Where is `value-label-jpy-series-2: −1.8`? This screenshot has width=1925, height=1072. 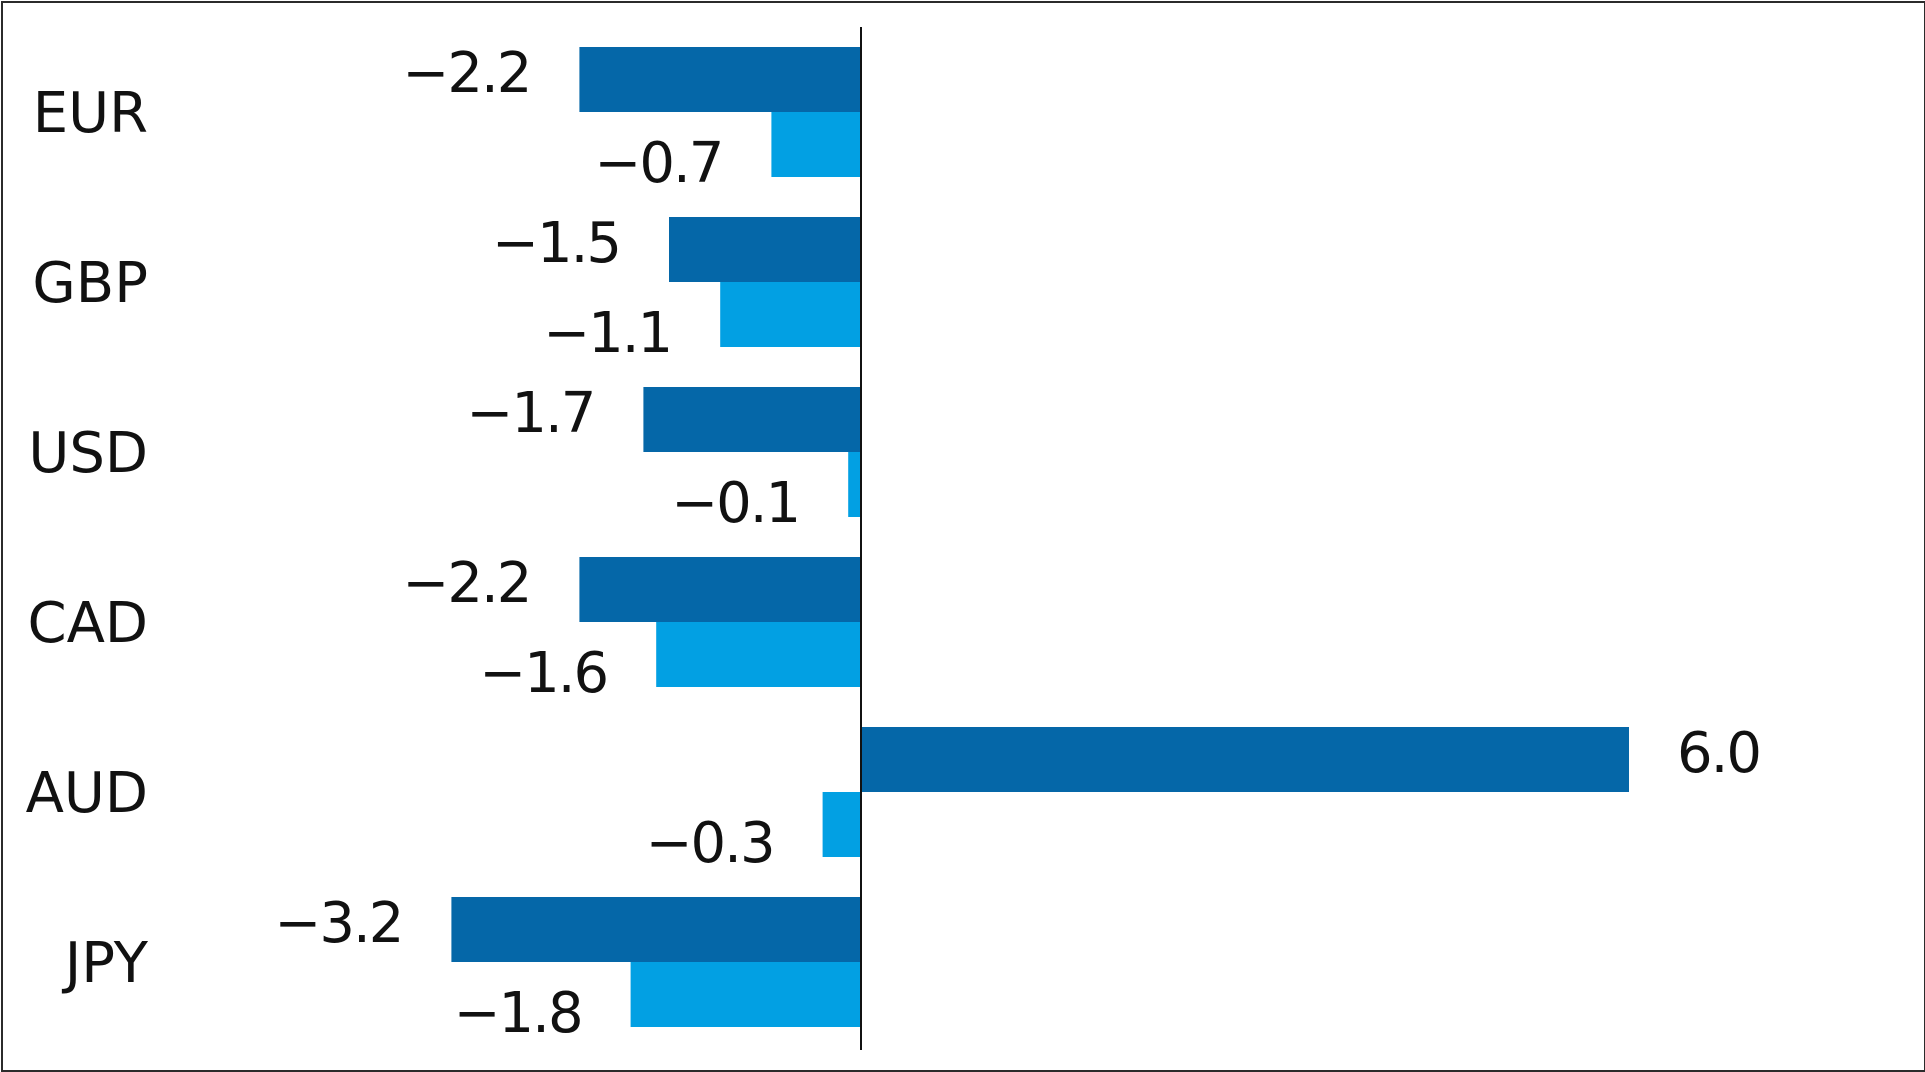
value-label-jpy-series-2: −1.8 is located at coordinates (518, 1013).